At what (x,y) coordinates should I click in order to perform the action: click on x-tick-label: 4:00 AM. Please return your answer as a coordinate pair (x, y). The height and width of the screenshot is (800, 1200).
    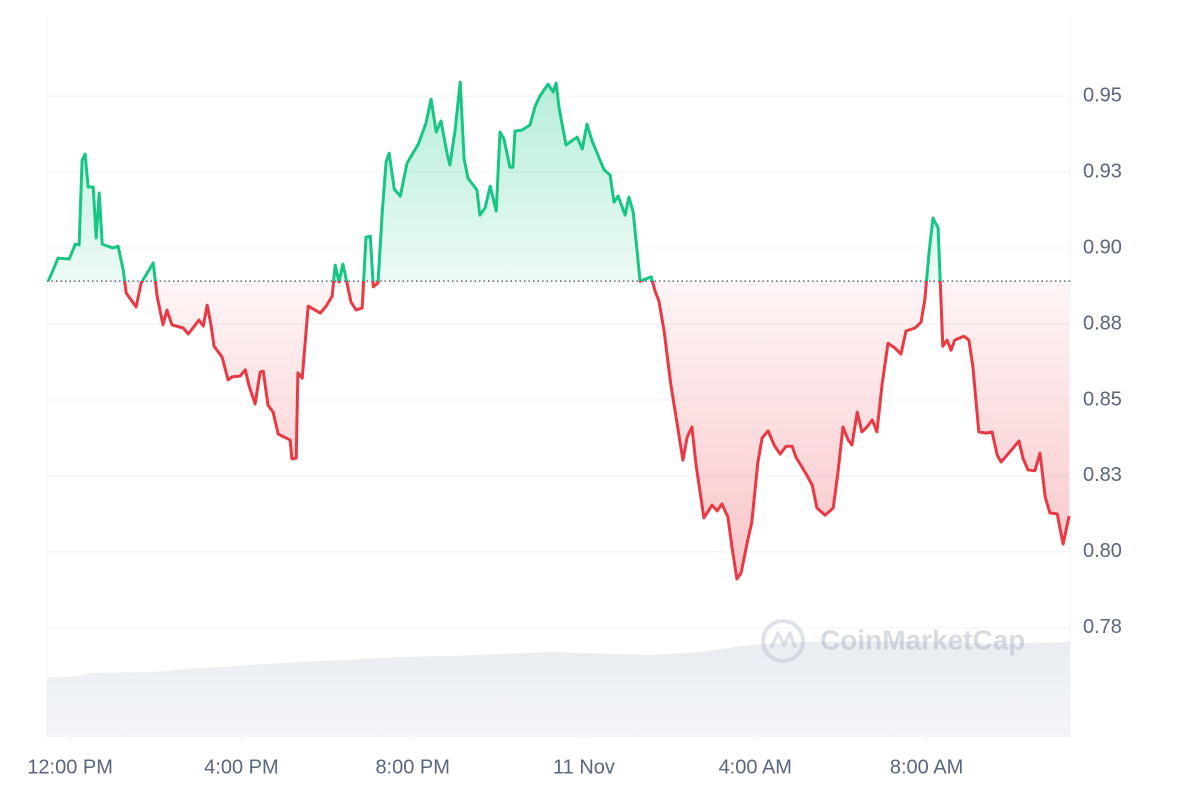
    Looking at the image, I should click on (755, 767).